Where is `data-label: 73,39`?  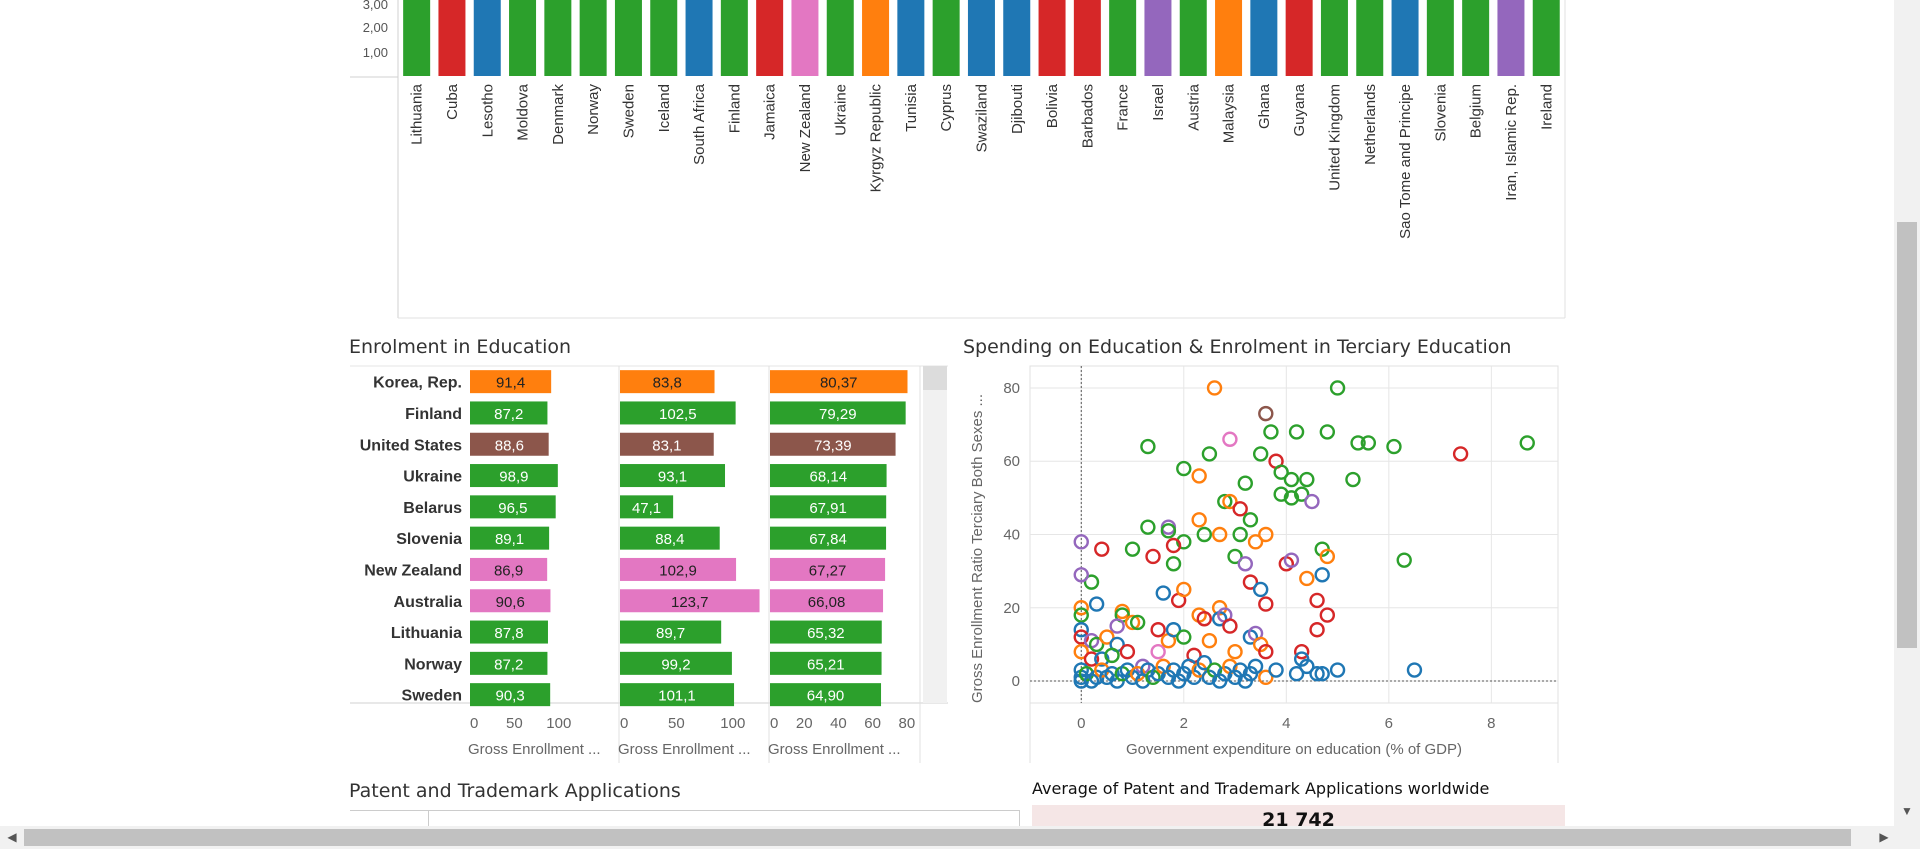 data-label: 73,39 is located at coordinates (833, 445).